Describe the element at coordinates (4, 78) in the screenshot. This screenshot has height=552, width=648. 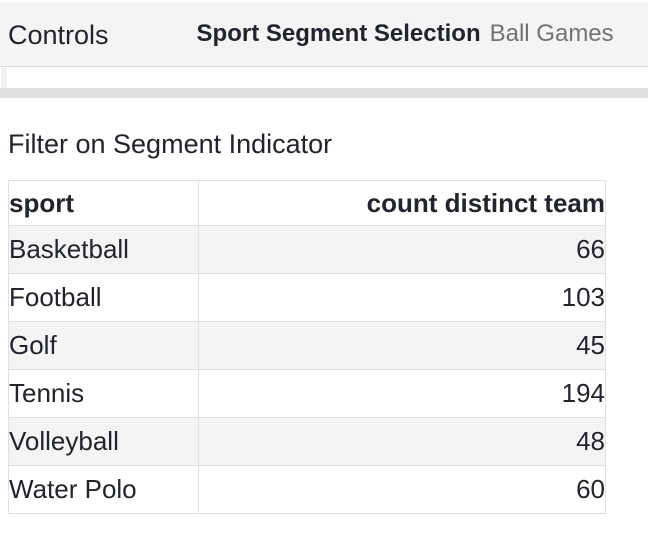
I see `controls-strip-gutter` at that location.